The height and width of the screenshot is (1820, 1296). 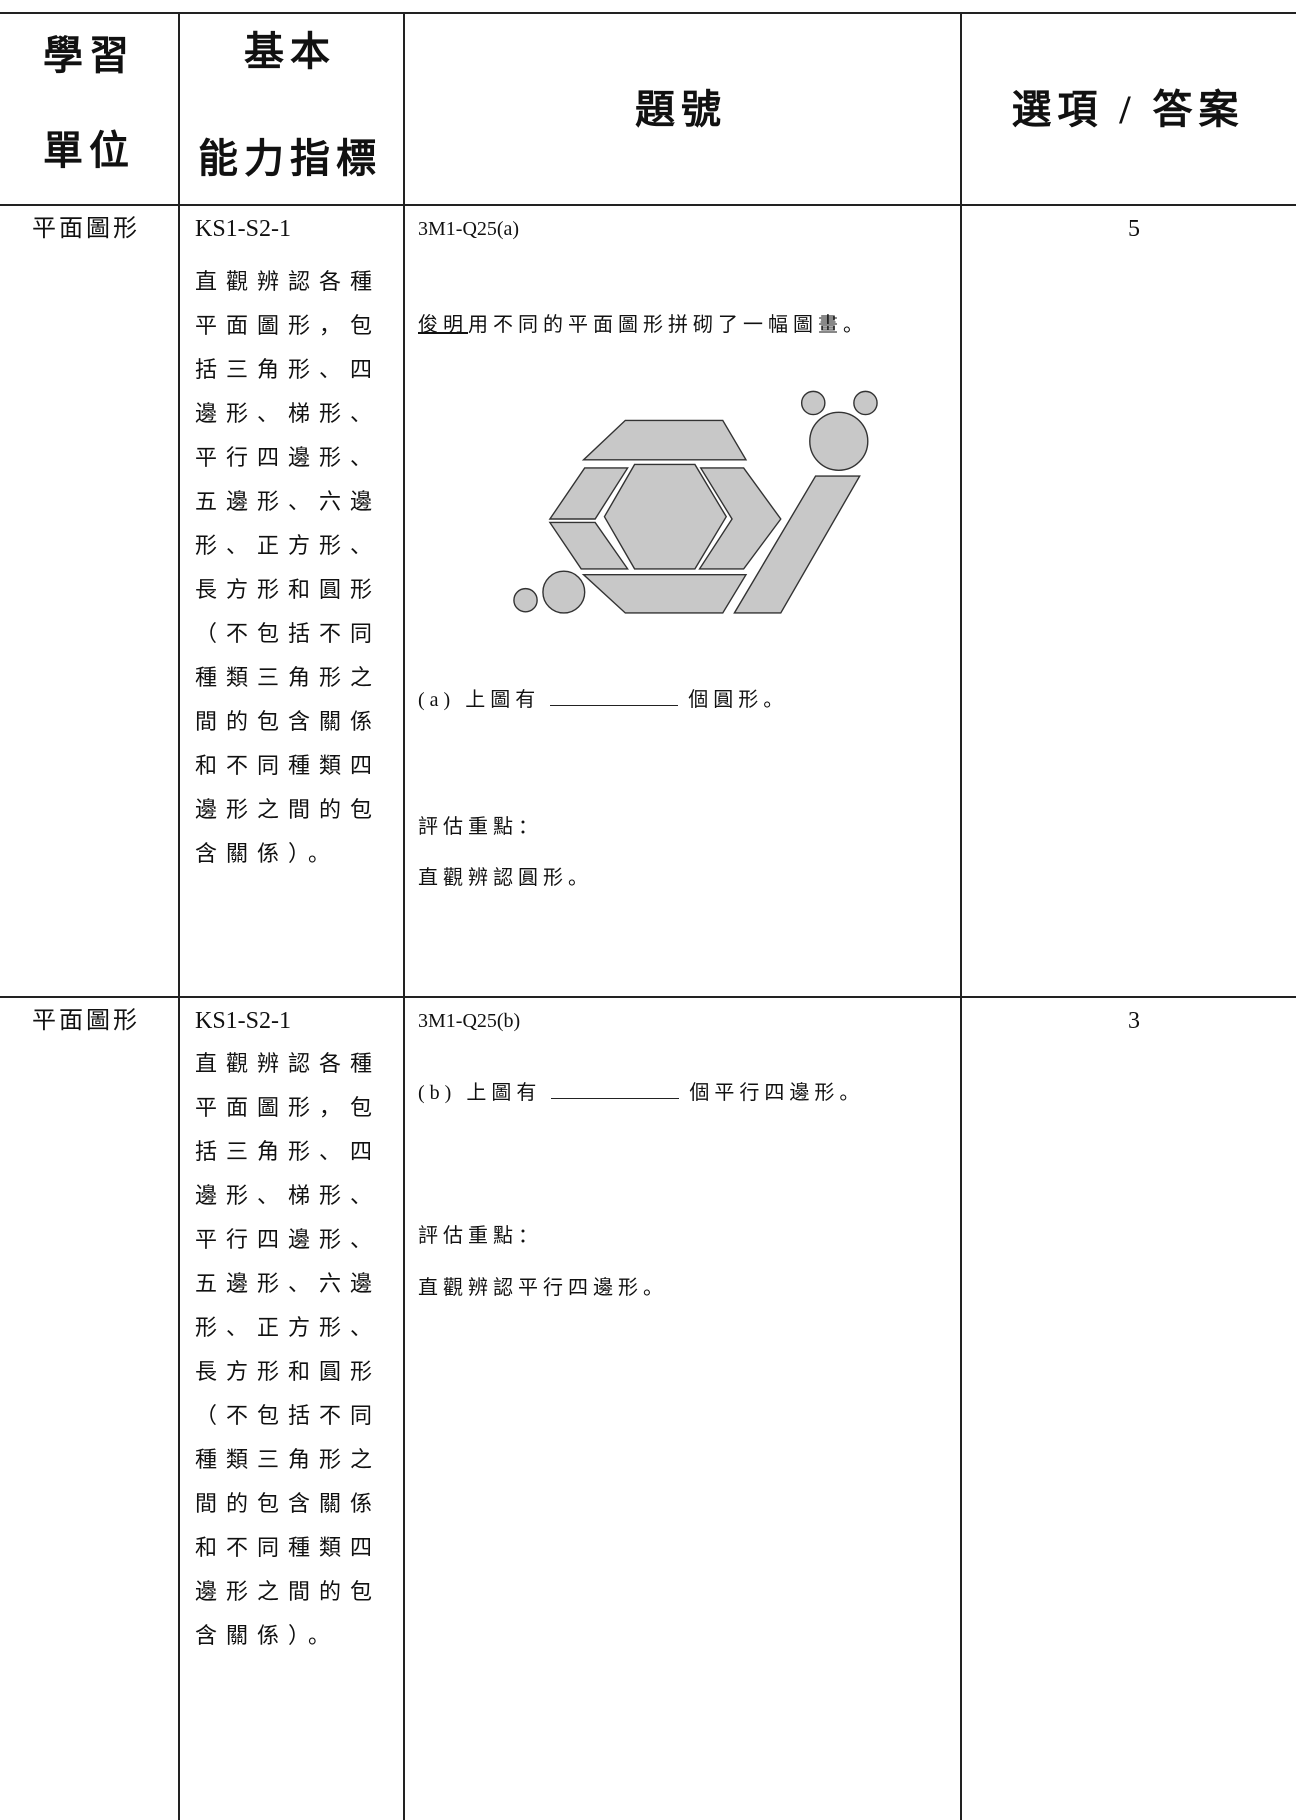 What do you see at coordinates (1134, 1021) in the screenshot?
I see `answer: 3` at bounding box center [1134, 1021].